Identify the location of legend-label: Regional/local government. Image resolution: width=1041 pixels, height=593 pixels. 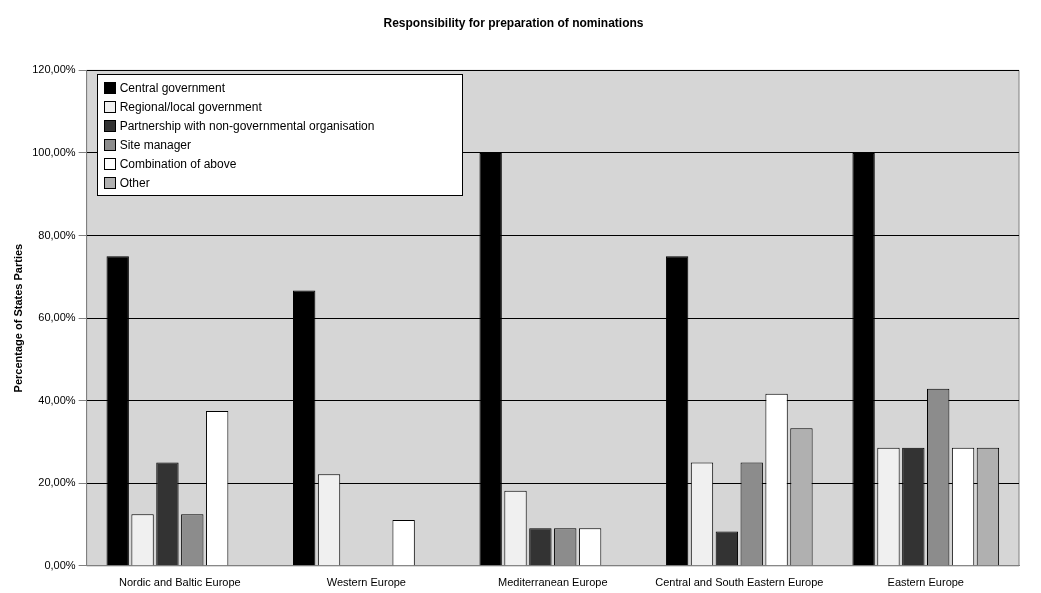
(190, 106).